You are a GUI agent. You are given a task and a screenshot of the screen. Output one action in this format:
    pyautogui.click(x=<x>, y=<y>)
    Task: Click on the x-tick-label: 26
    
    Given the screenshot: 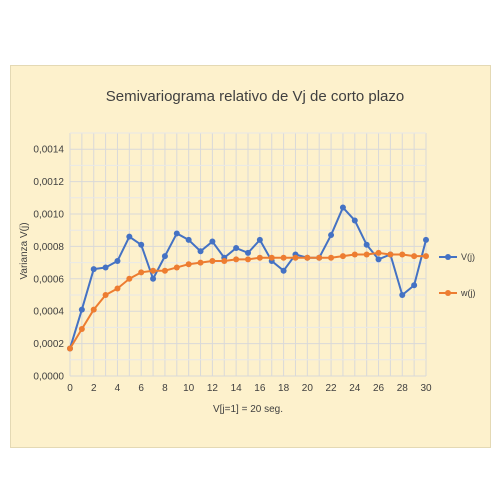 What is the action you would take?
    pyautogui.click(x=379, y=388)
    